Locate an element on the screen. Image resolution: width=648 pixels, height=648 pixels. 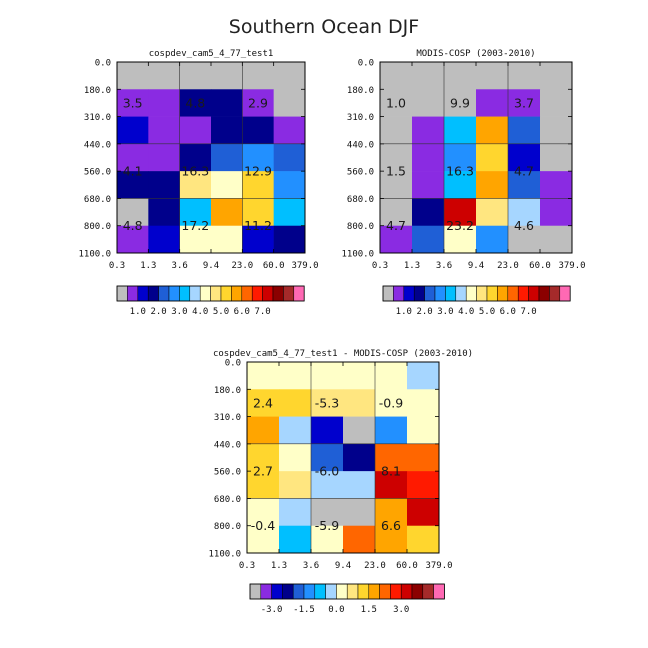
y-tick-label: 440.0 is located at coordinates (227, 445).